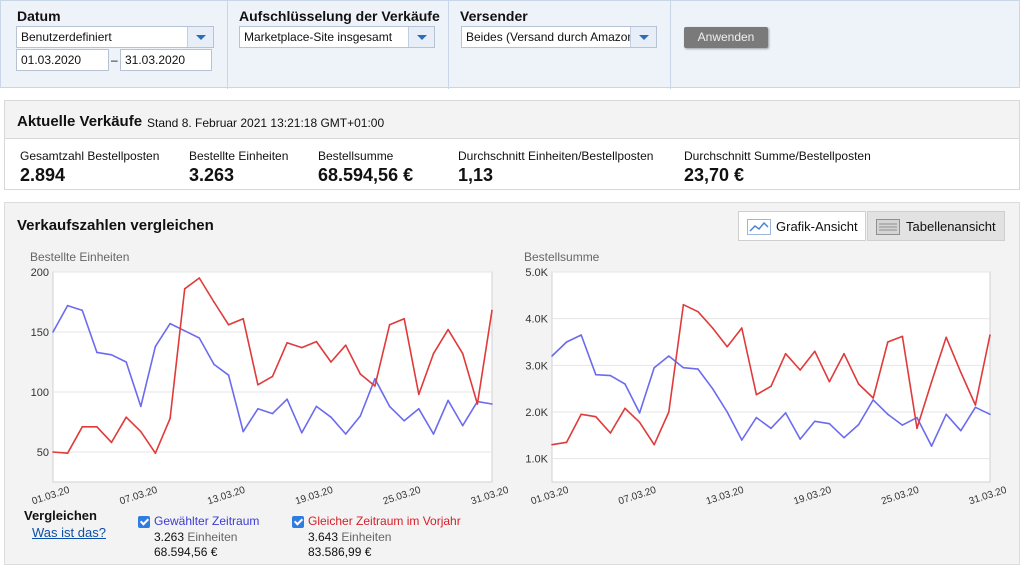  I want to click on what-is-this-link: Was ist das?, so click(69, 532).